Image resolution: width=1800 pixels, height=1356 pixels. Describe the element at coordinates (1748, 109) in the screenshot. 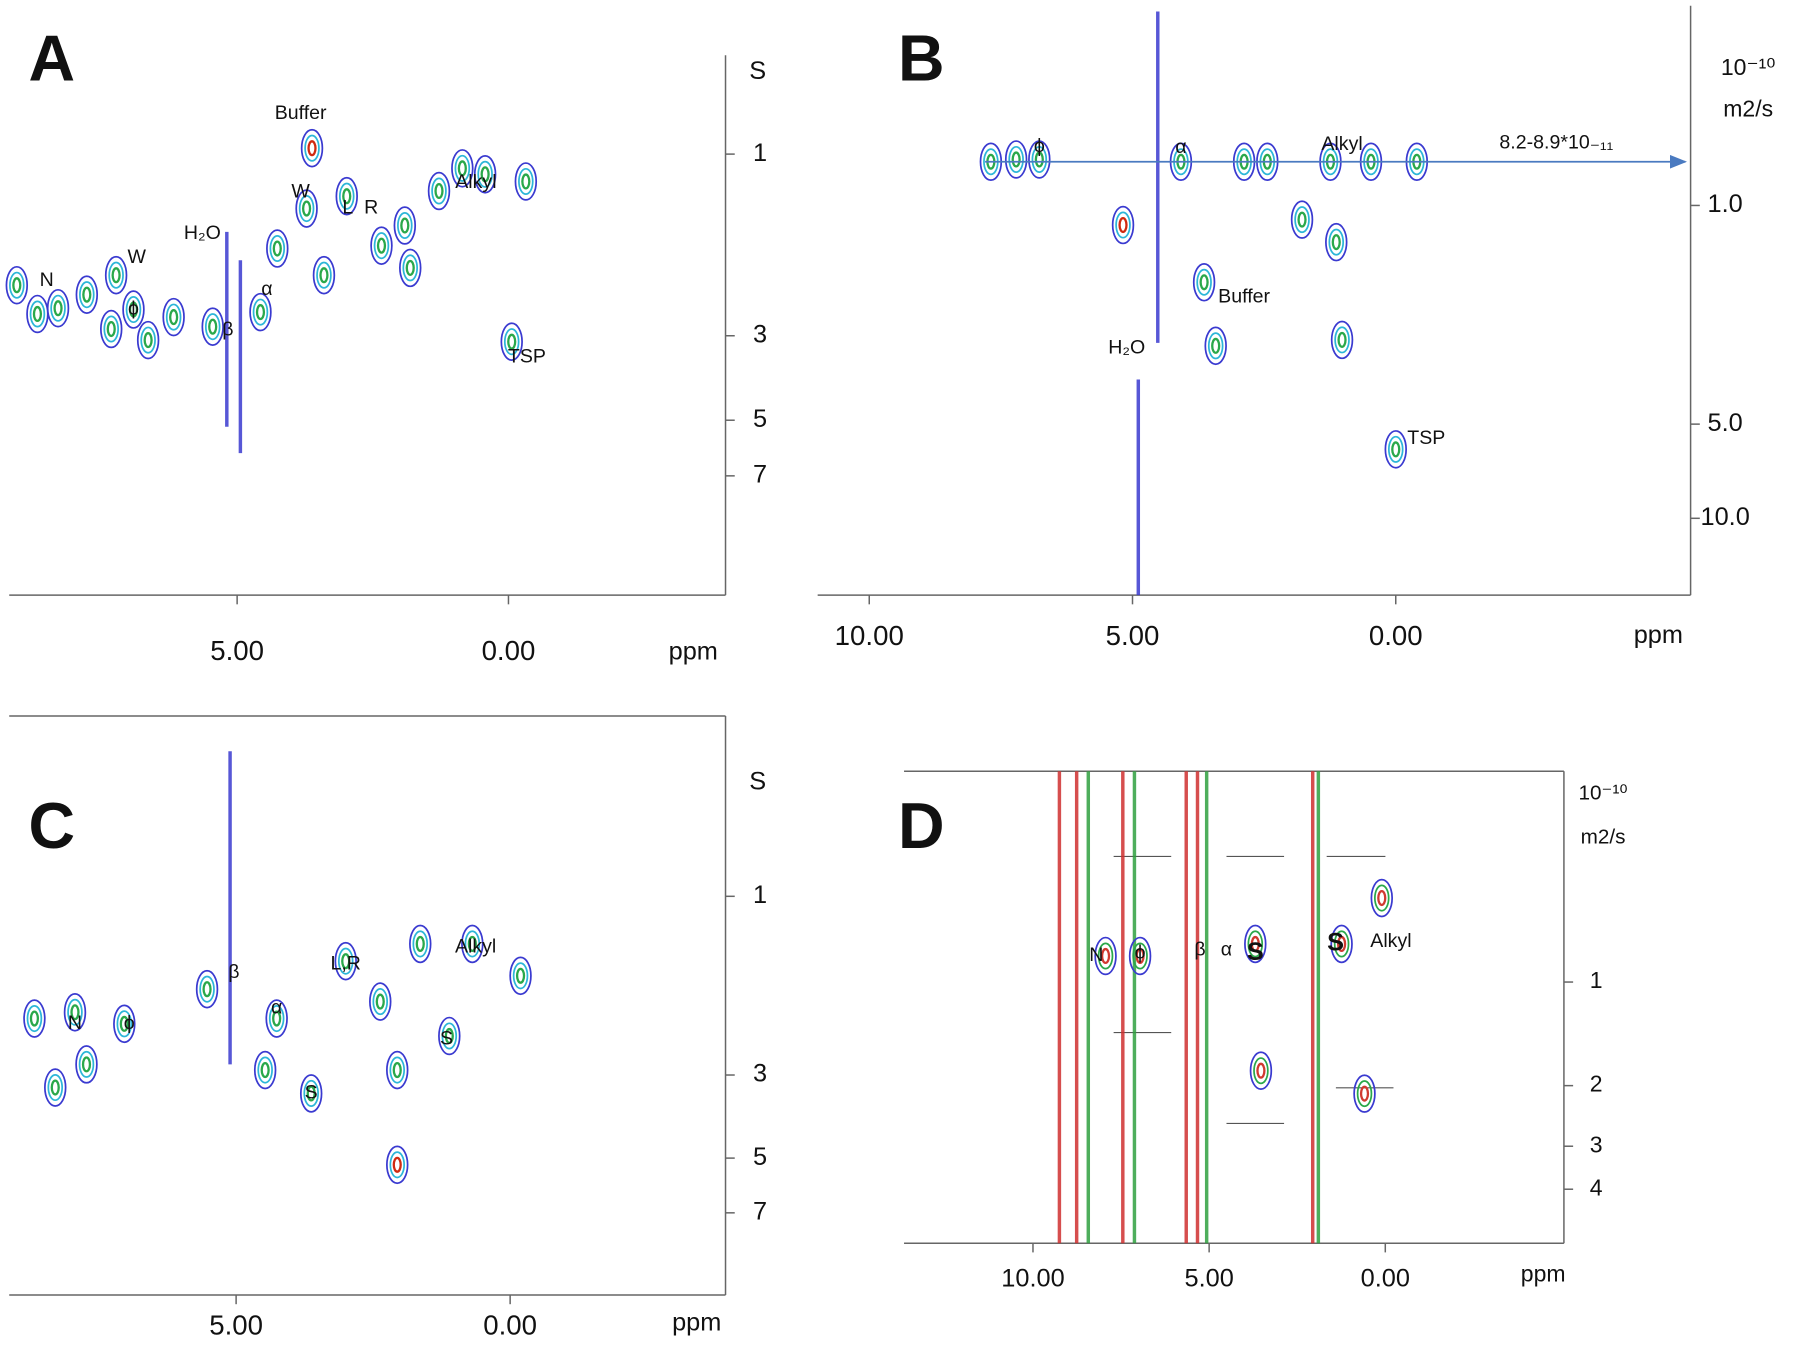

I see `y-axis-label: m2/s` at that location.